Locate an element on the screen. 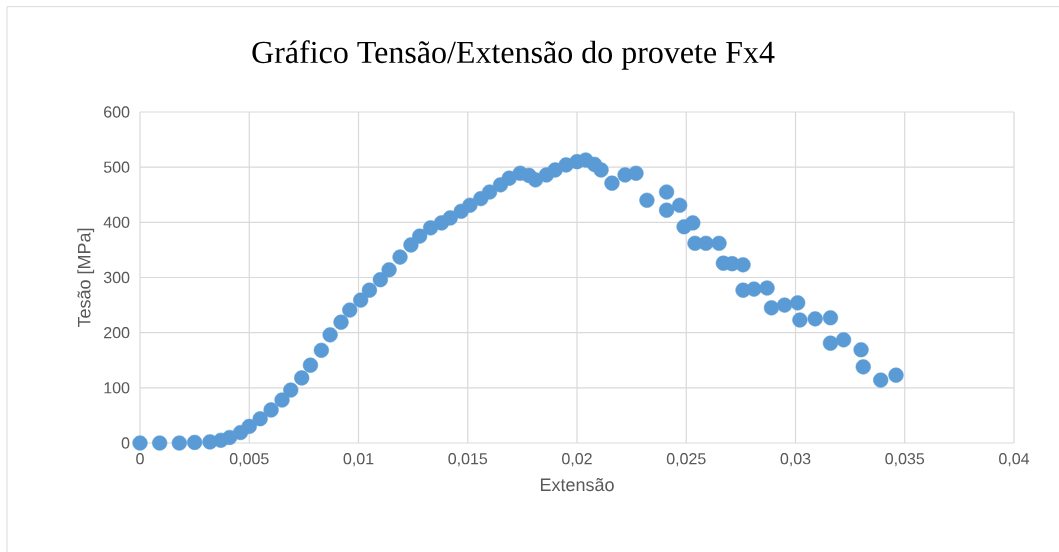 This screenshot has height=552, width=1059. x-axis-title: Extensão is located at coordinates (577, 485).